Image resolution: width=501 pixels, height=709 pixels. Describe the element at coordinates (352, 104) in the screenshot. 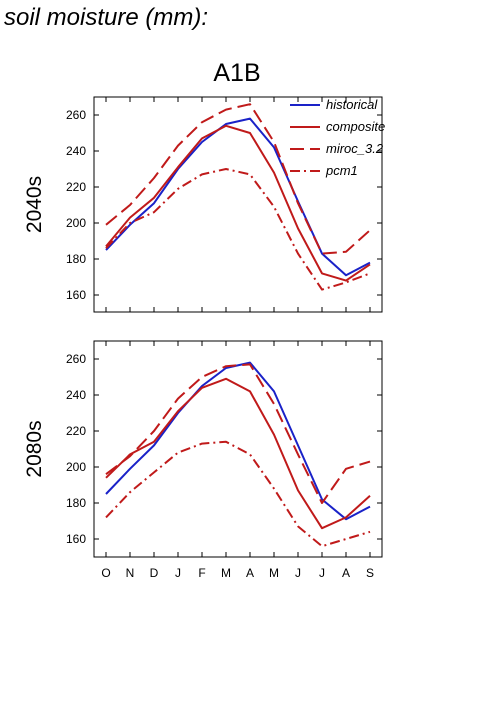

I see `legend-label: historical` at that location.